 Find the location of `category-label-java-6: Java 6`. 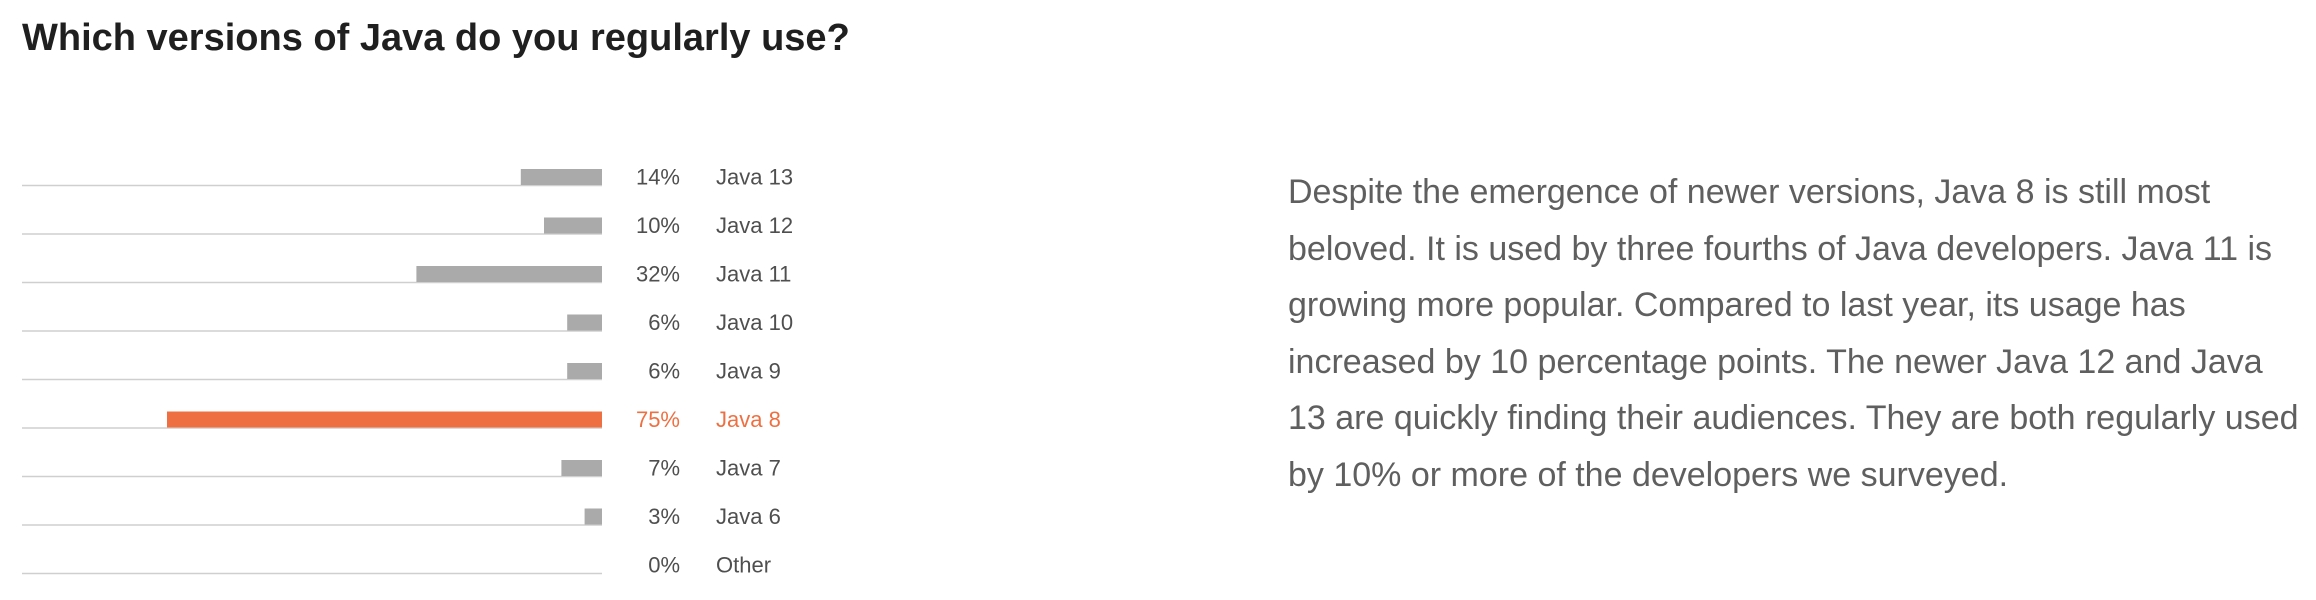

category-label-java-6: Java 6 is located at coordinates (748, 516).